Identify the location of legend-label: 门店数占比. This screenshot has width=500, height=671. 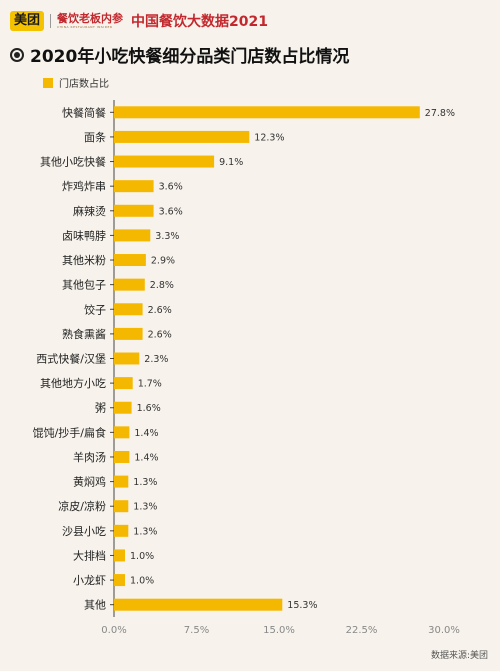
(84, 84).